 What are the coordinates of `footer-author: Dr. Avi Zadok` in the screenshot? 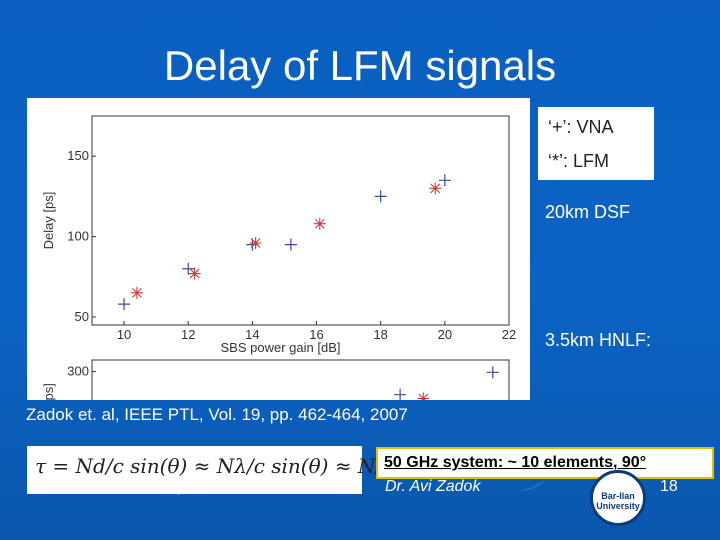 It's located at (433, 486).